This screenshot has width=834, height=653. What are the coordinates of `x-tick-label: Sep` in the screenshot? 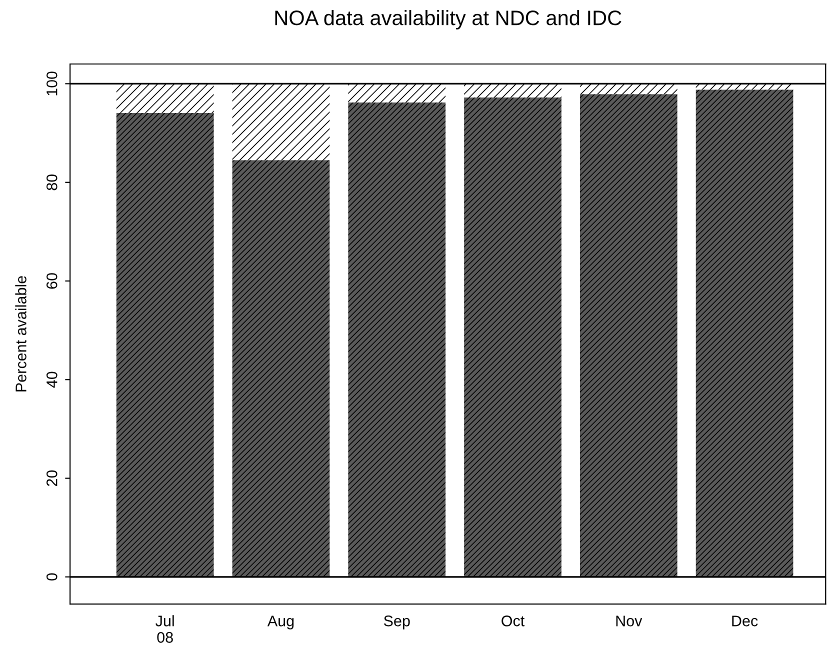 It's located at (397, 623).